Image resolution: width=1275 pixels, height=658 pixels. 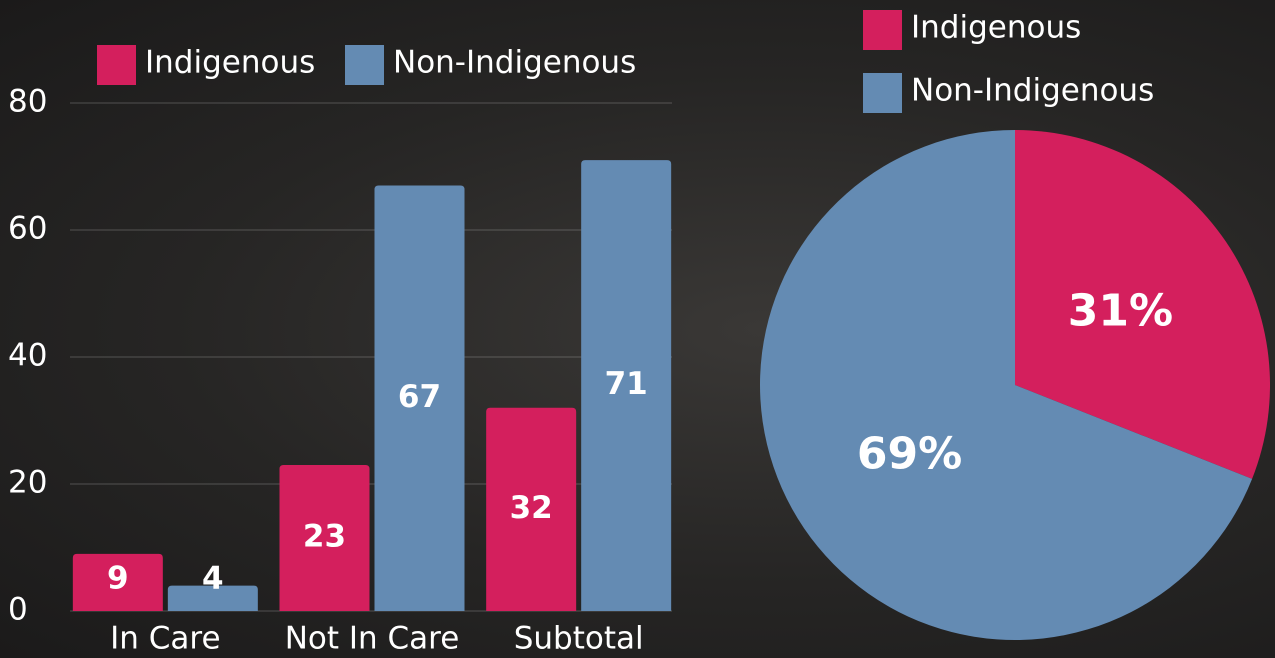 I want to click on pie-slice, so click(x=1143, y=304).